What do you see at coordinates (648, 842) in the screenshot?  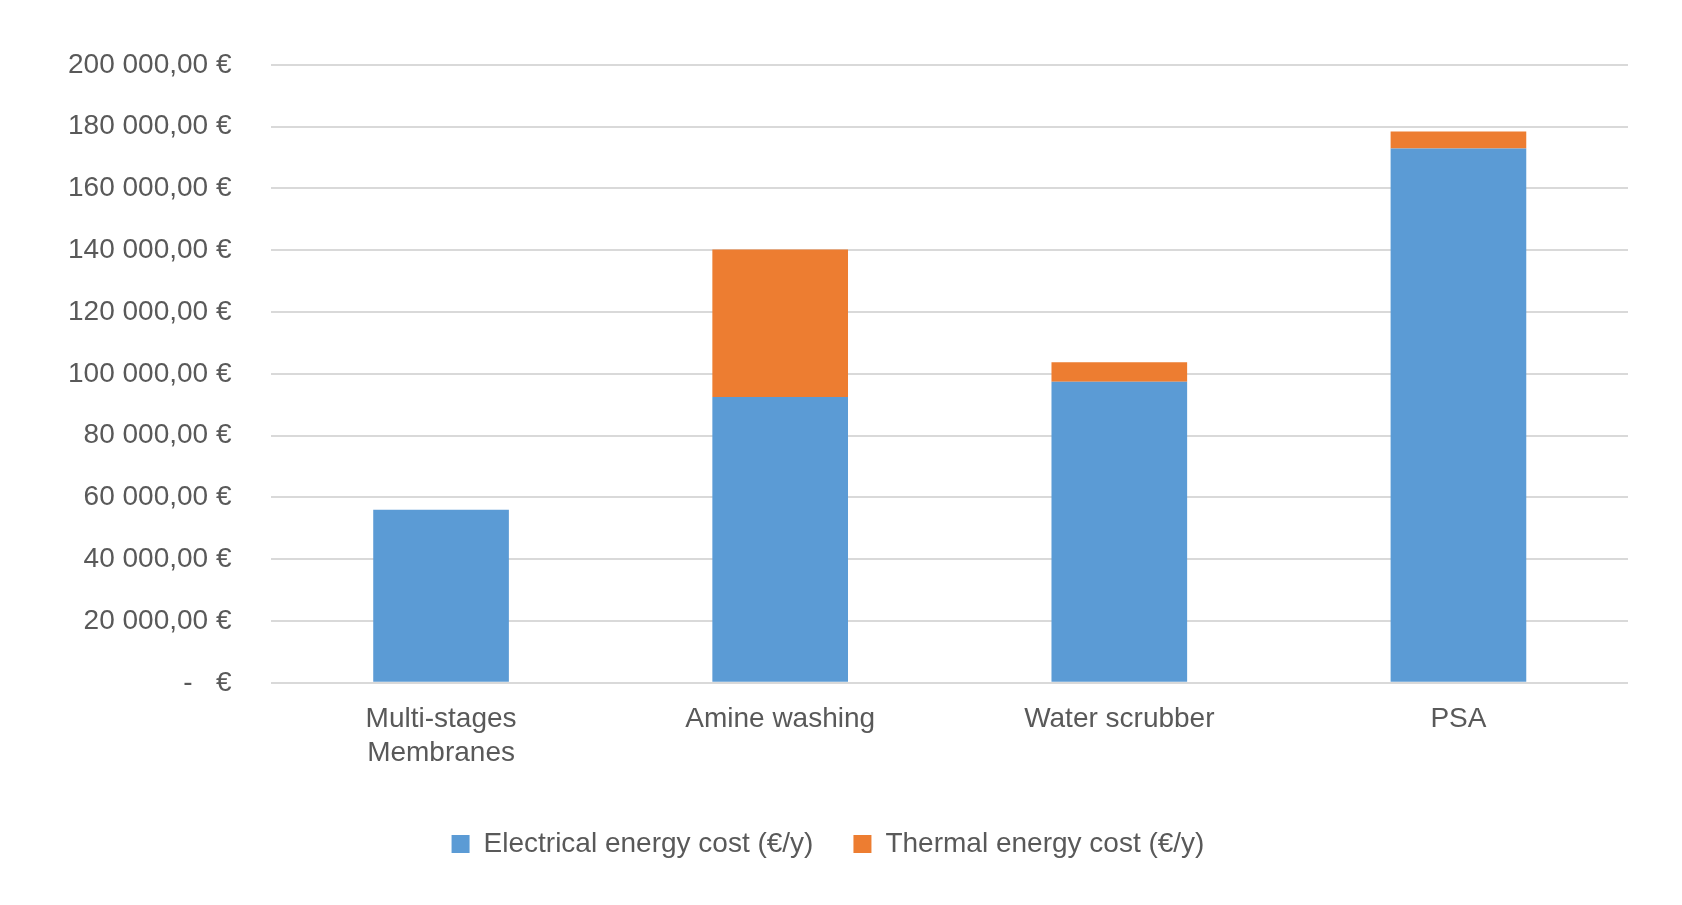 I see `legend-label: Electrical energy cost (€/y)` at bounding box center [648, 842].